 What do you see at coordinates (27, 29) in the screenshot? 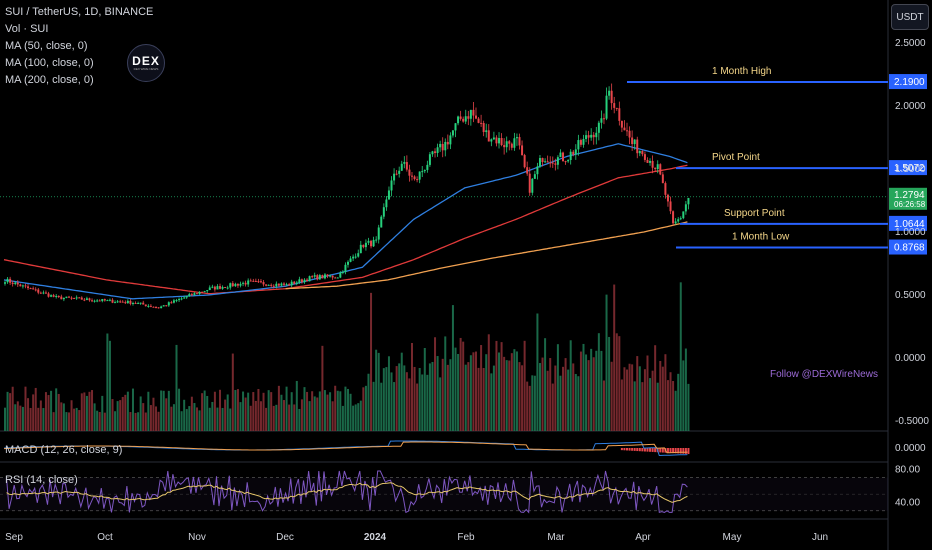
I see `indicator-volume: Vol · SUI` at bounding box center [27, 29].